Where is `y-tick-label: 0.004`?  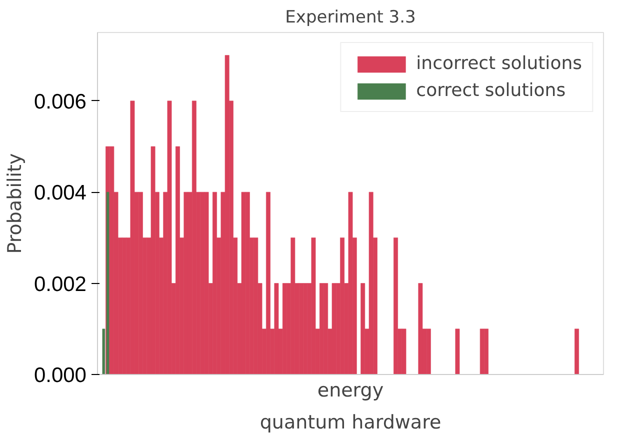 y-tick-label: 0.004 is located at coordinates (60, 193).